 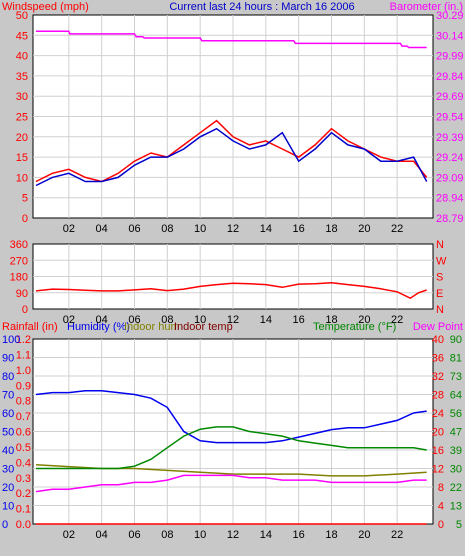 What do you see at coordinates (426, 7) in the screenshot?
I see `barometer-axis-title: Barometer (in.)` at bounding box center [426, 7].